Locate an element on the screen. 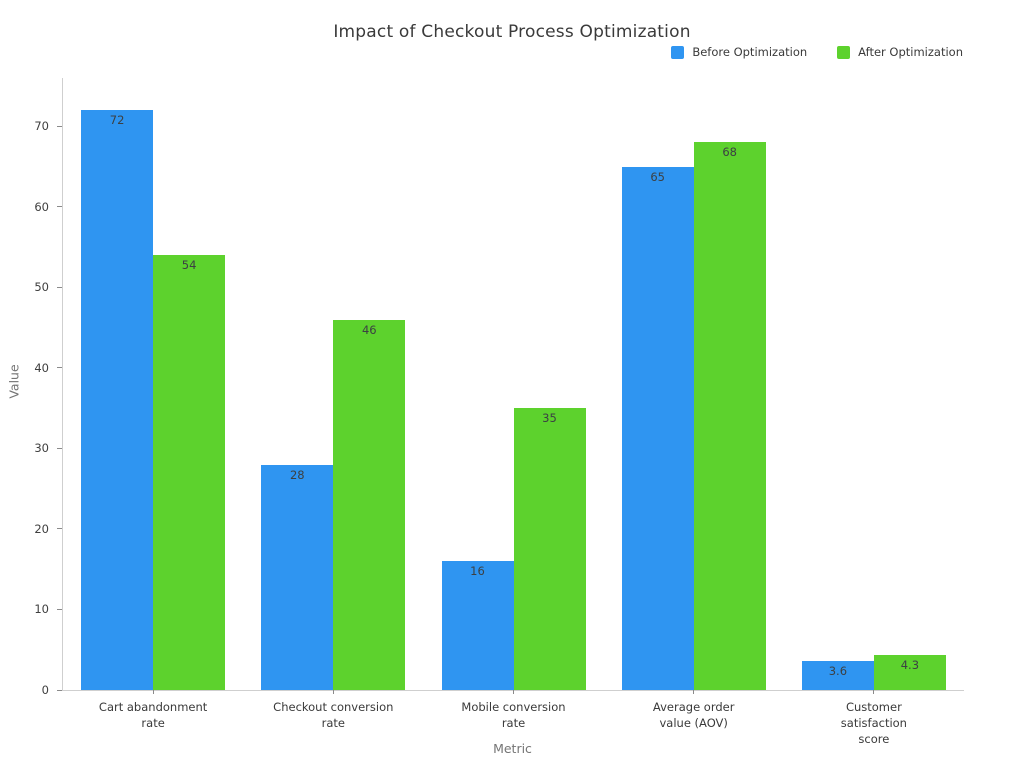 The height and width of the screenshot is (768, 1024). bar: 65 is located at coordinates (657, 428).